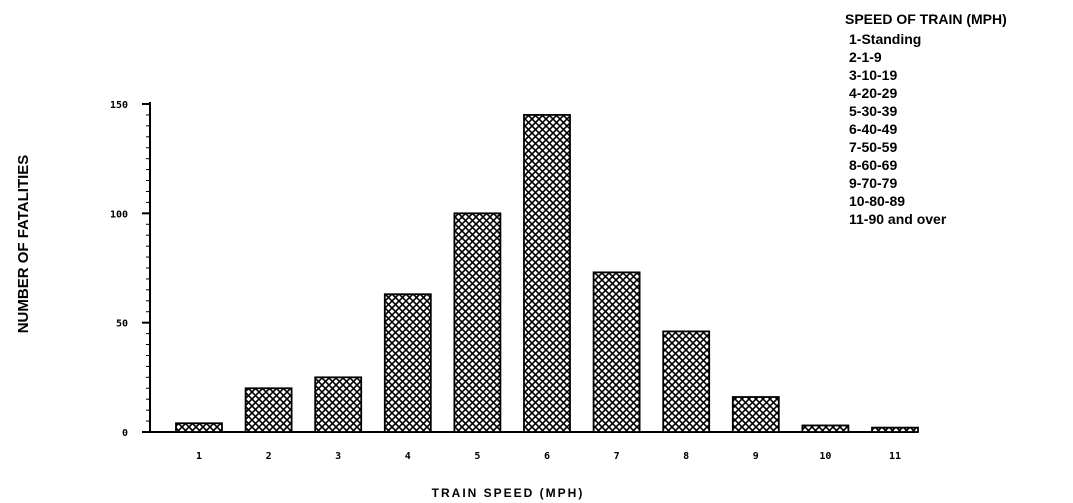 Image resolution: width=1073 pixels, height=503 pixels. Describe the element at coordinates (199, 456) in the screenshot. I see `x-tick-label: 1` at that location.